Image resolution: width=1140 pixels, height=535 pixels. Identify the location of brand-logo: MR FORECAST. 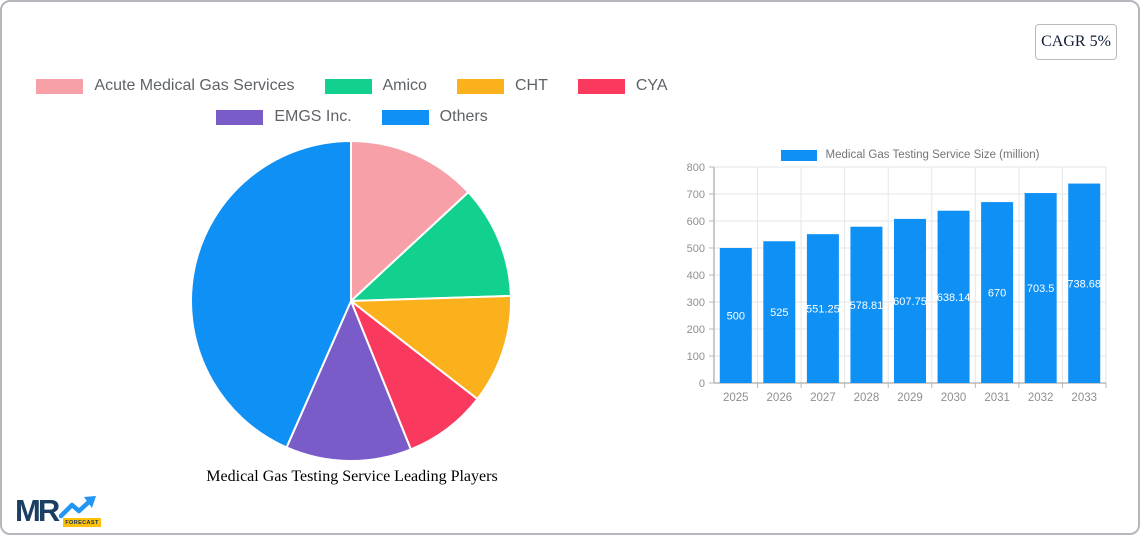
(58, 511).